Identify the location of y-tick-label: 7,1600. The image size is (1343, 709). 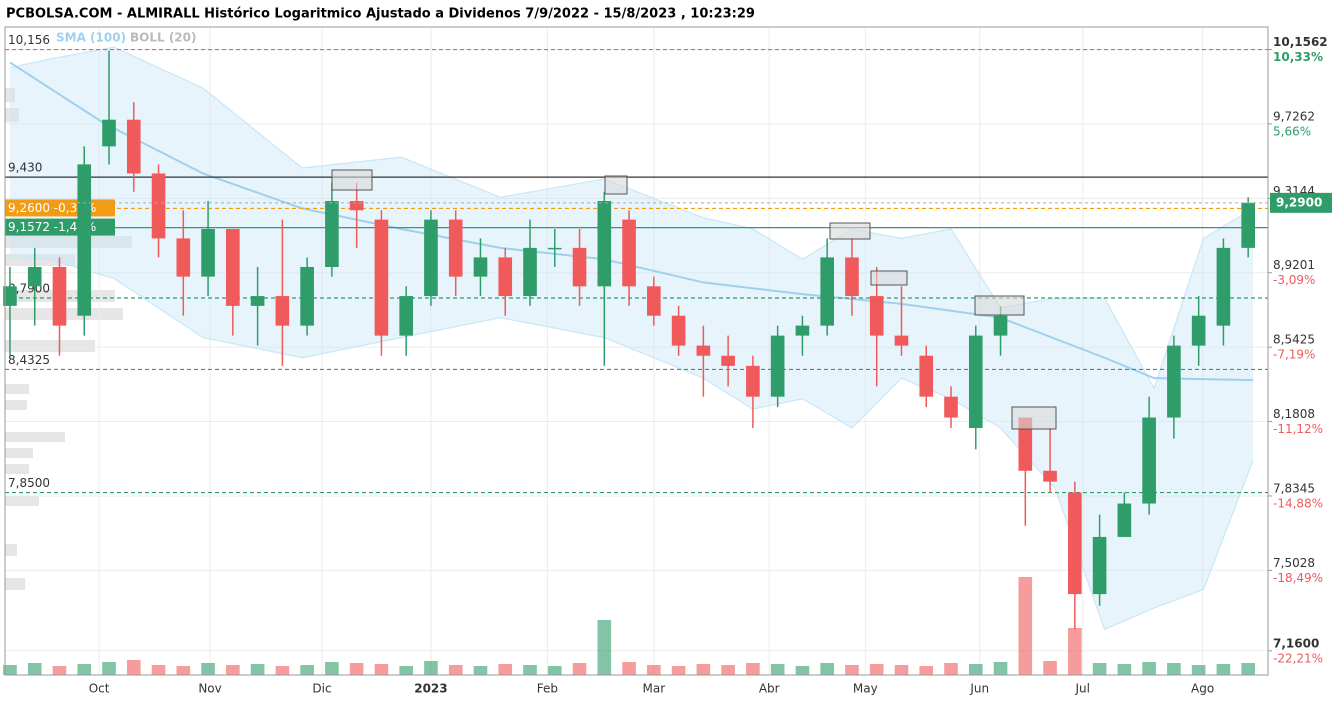
(1296, 643).